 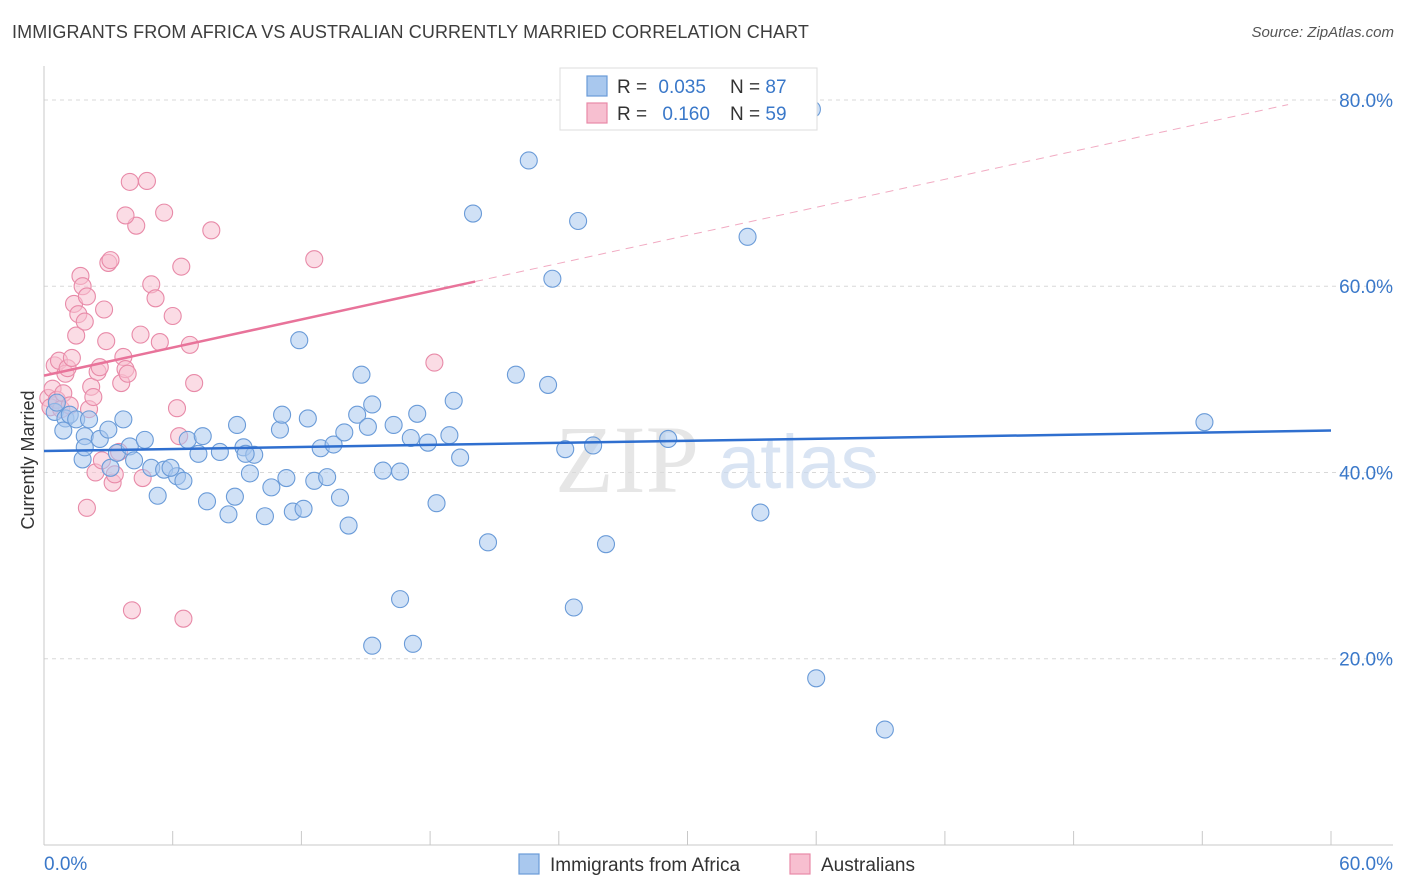 What do you see at coordinates (28, 459) in the screenshot?
I see `y-axis-label: Currently Married` at bounding box center [28, 459].